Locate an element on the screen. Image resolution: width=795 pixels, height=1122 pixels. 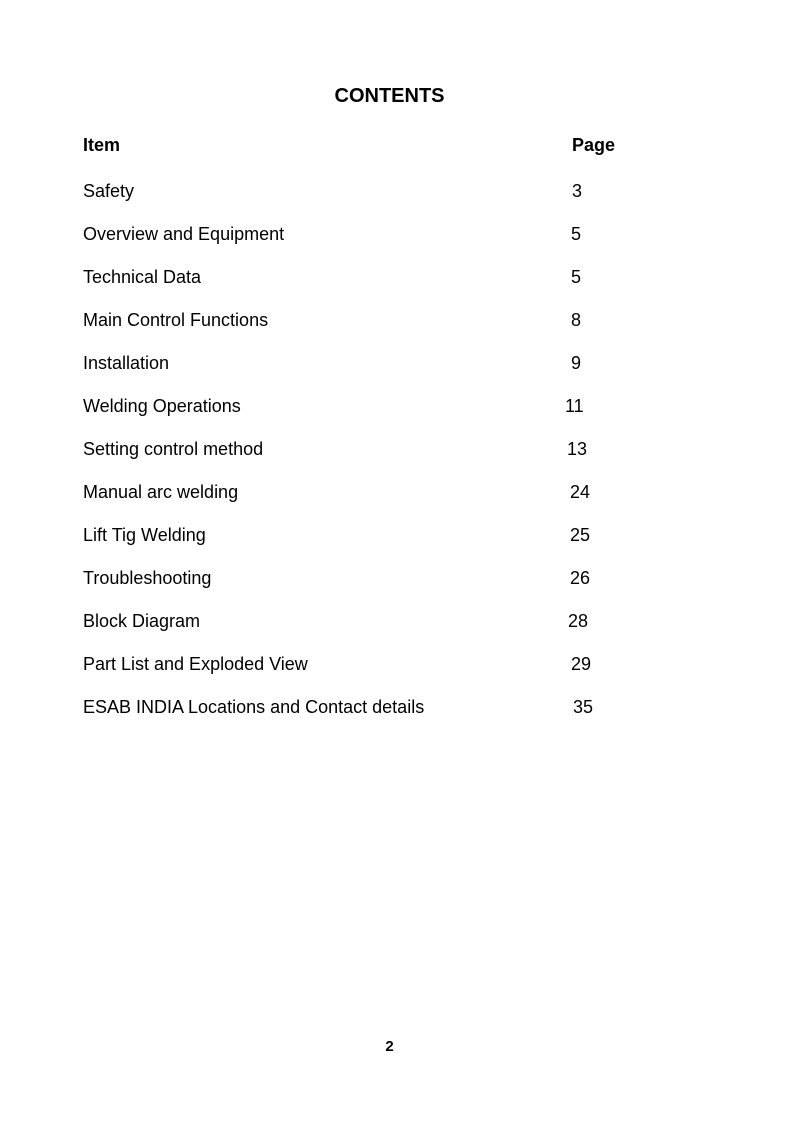
toc-entry-title: Setting control method is located at coordinates (173, 449).